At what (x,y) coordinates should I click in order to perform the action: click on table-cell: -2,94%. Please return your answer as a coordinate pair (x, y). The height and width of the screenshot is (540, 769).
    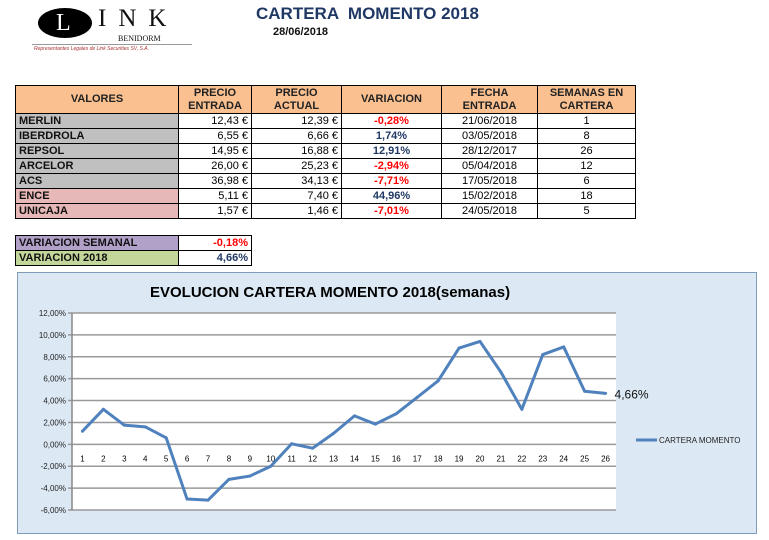
    Looking at the image, I should click on (391, 166).